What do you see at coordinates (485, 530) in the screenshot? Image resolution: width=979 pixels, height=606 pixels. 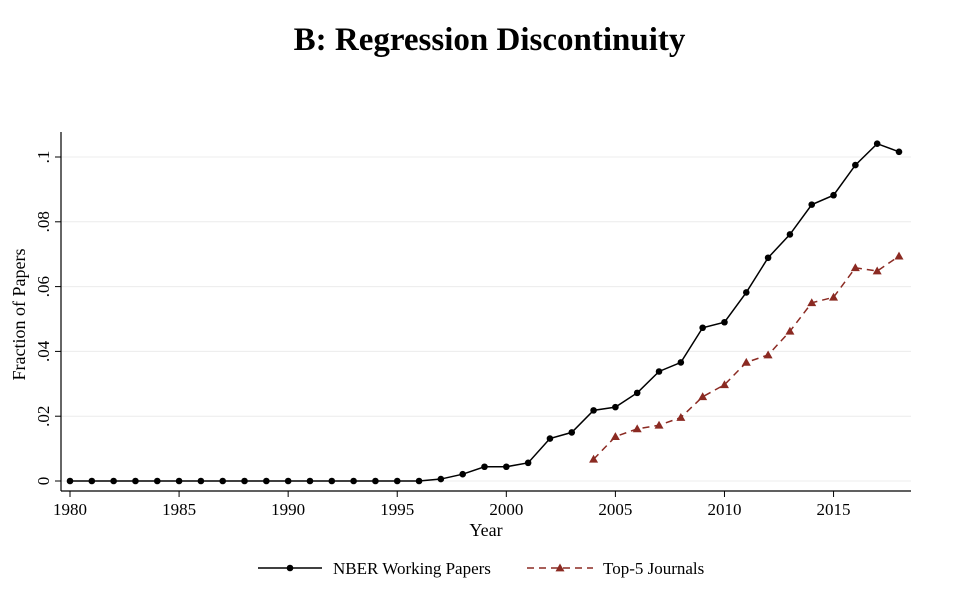 I see `x-axis-title: Year` at bounding box center [485, 530].